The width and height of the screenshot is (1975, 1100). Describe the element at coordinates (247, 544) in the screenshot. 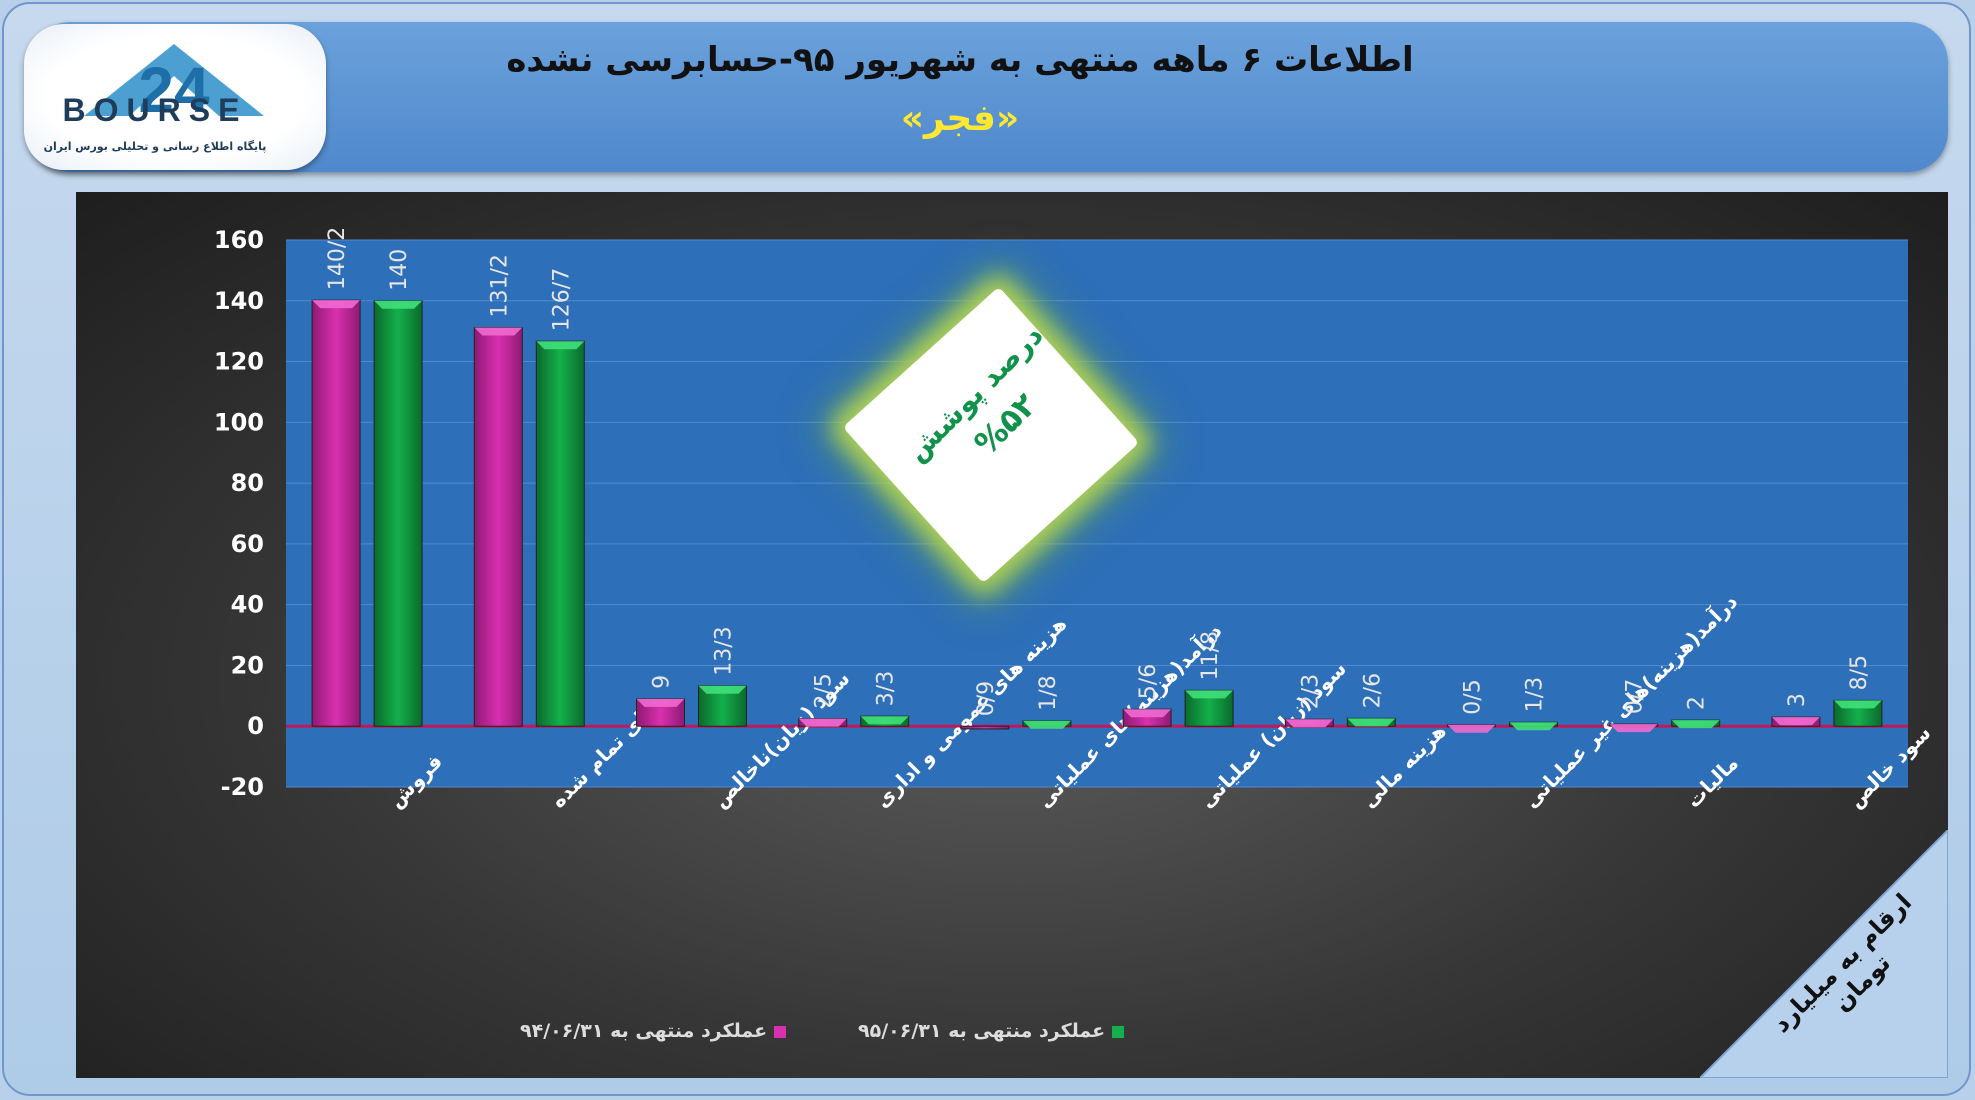

I see `y-tick-label: 60` at that location.